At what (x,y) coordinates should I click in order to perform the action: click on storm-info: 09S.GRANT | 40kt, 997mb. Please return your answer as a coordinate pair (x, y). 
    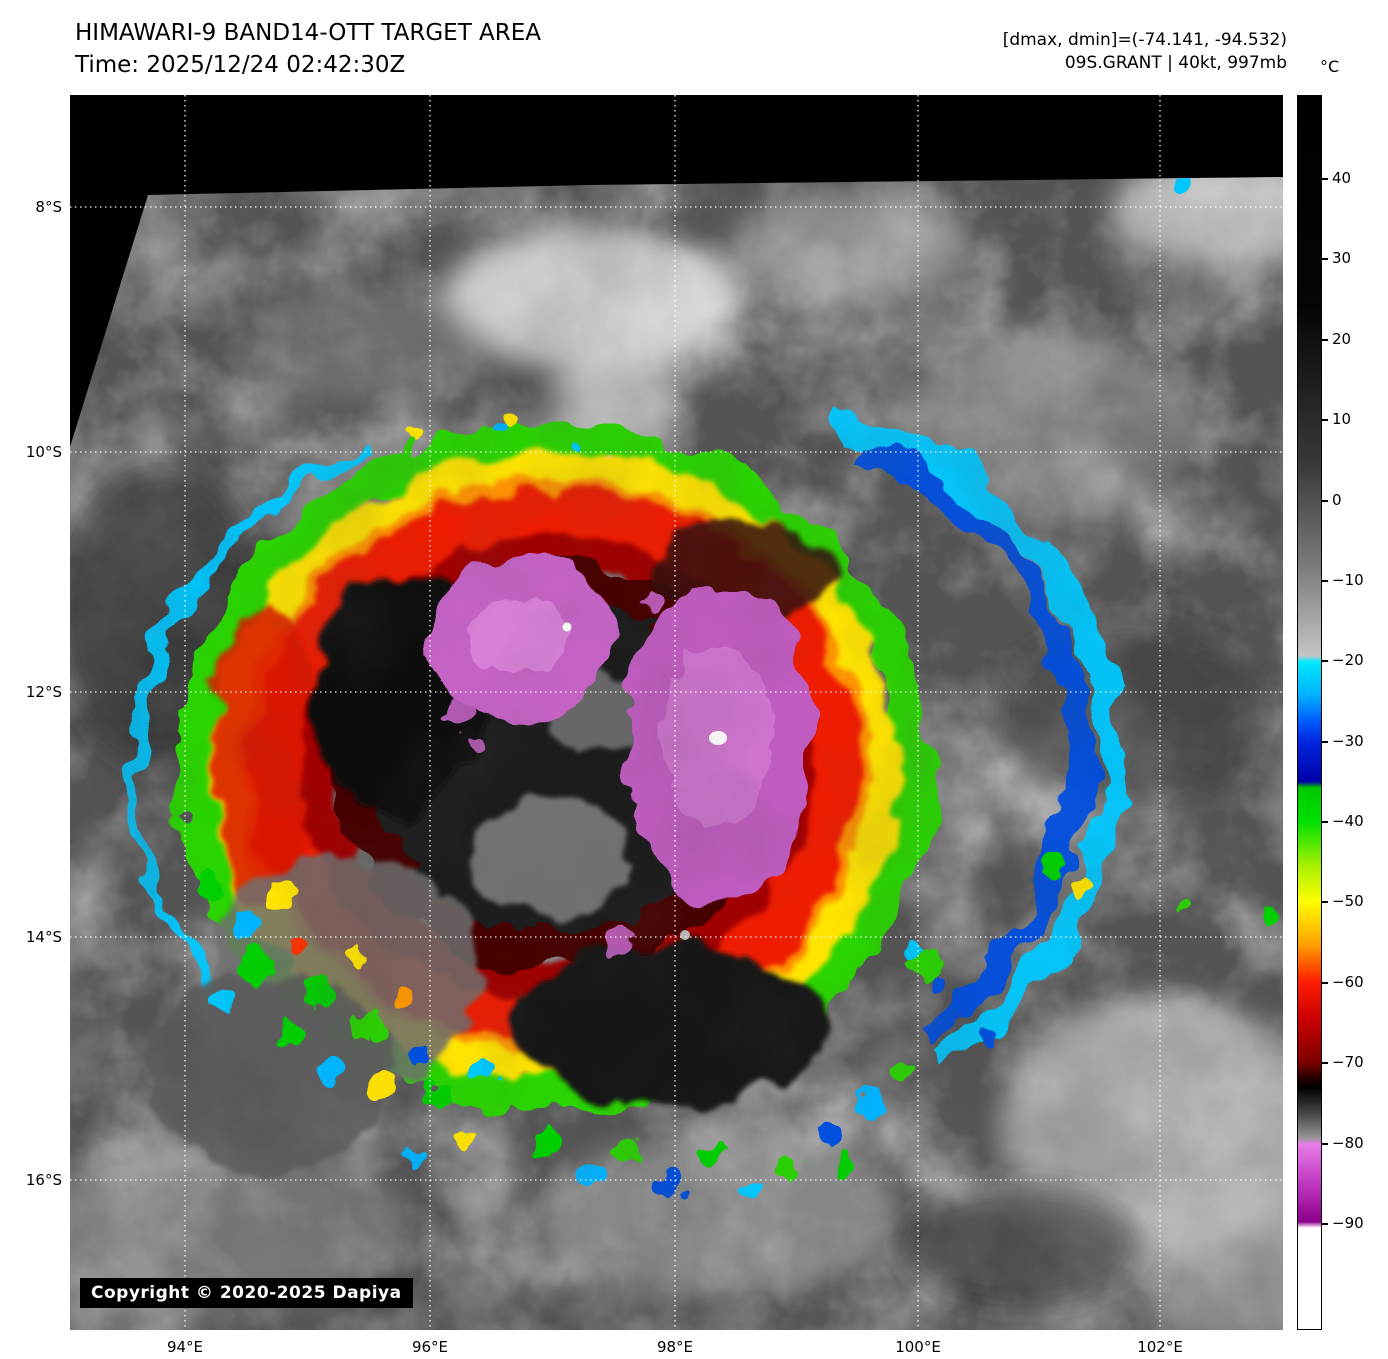
    Looking at the image, I should click on (1175, 63).